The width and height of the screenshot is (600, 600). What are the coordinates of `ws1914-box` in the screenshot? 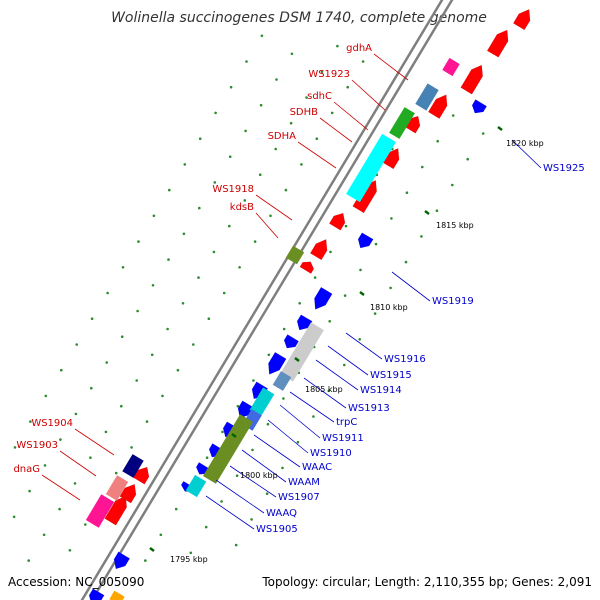 It's located at (282, 381).